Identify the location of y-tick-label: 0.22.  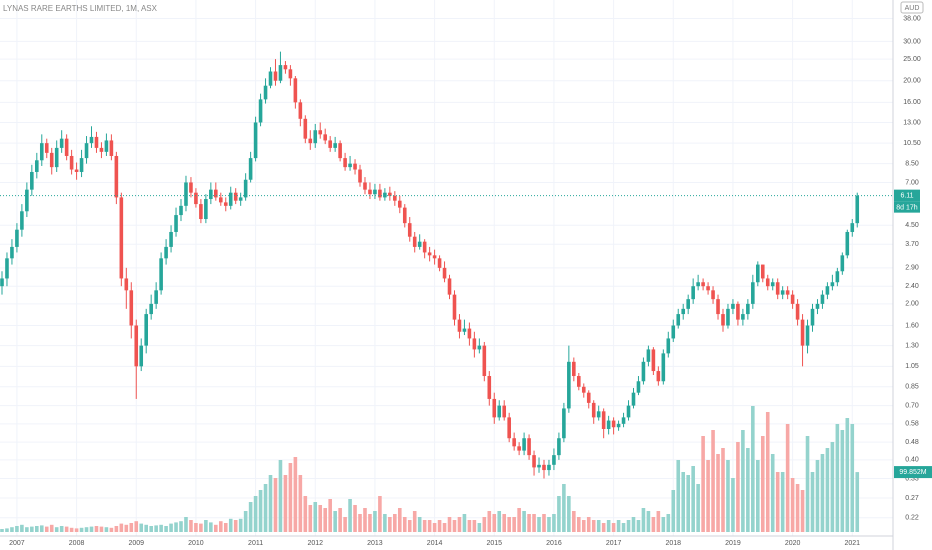
(912, 518).